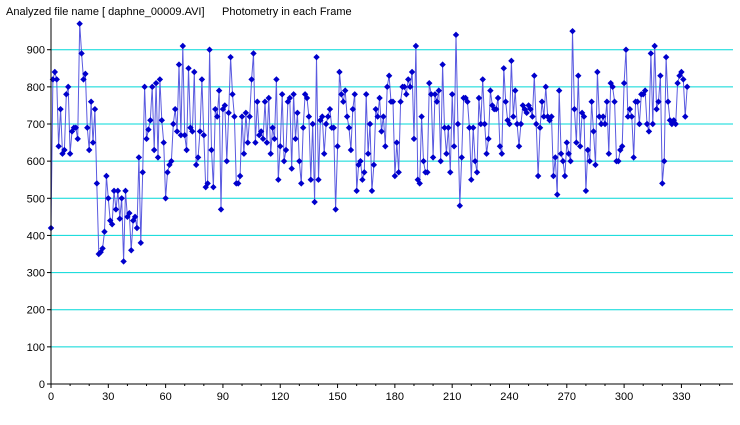  Describe the element at coordinates (280, 397) in the screenshot. I see `x-tick-label: 120` at that location.